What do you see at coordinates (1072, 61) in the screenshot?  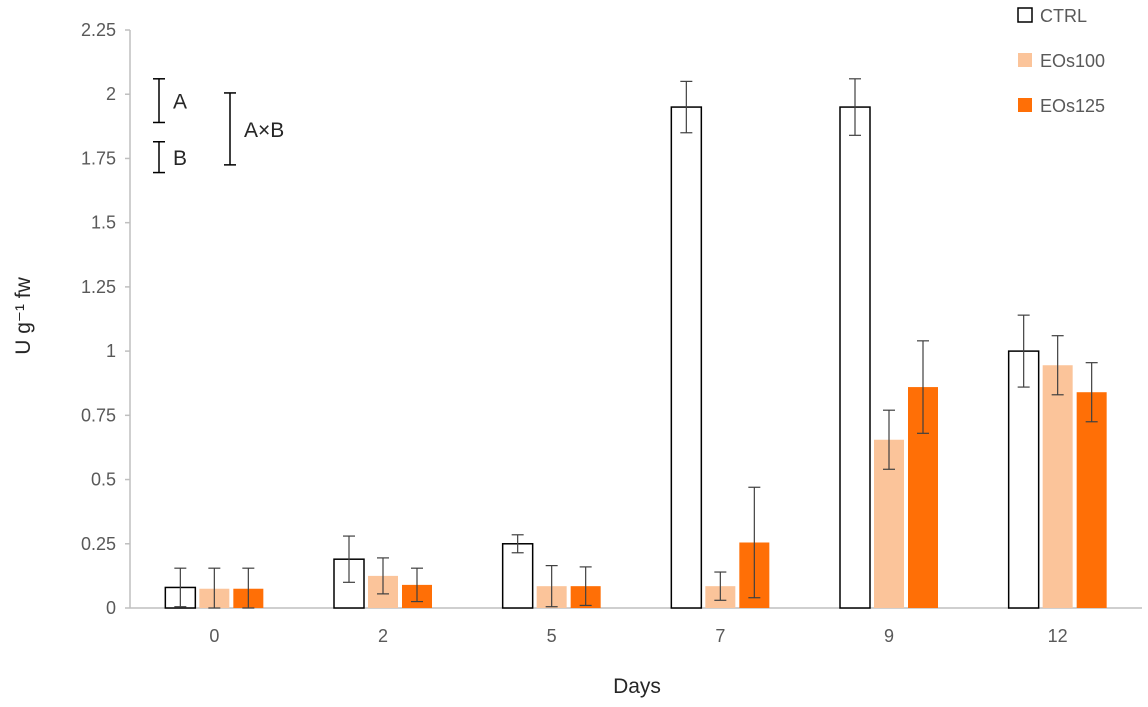 I see `legend-label: EOs100` at bounding box center [1072, 61].